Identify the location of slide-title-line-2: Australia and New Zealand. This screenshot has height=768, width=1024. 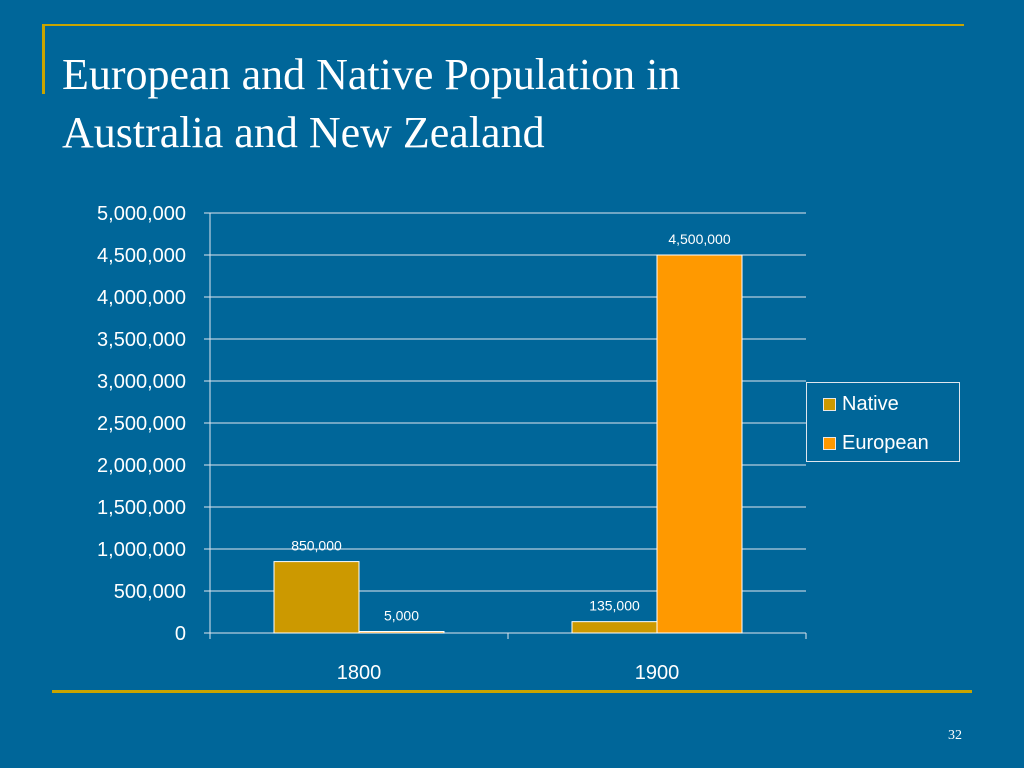
(303, 132).